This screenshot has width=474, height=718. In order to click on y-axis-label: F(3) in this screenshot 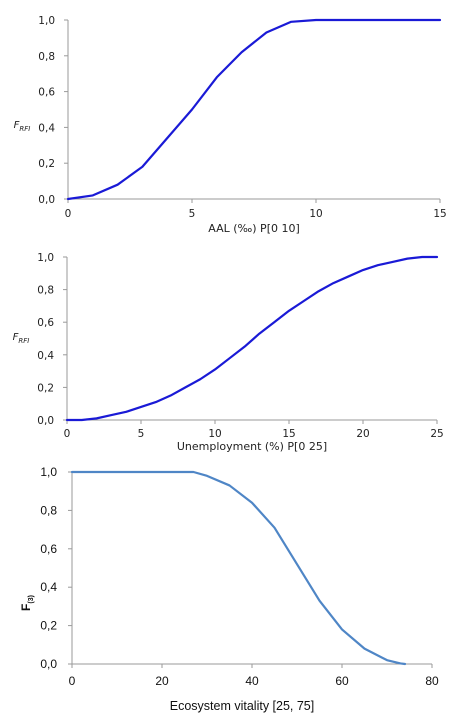, I will do `click(27, 603)`.